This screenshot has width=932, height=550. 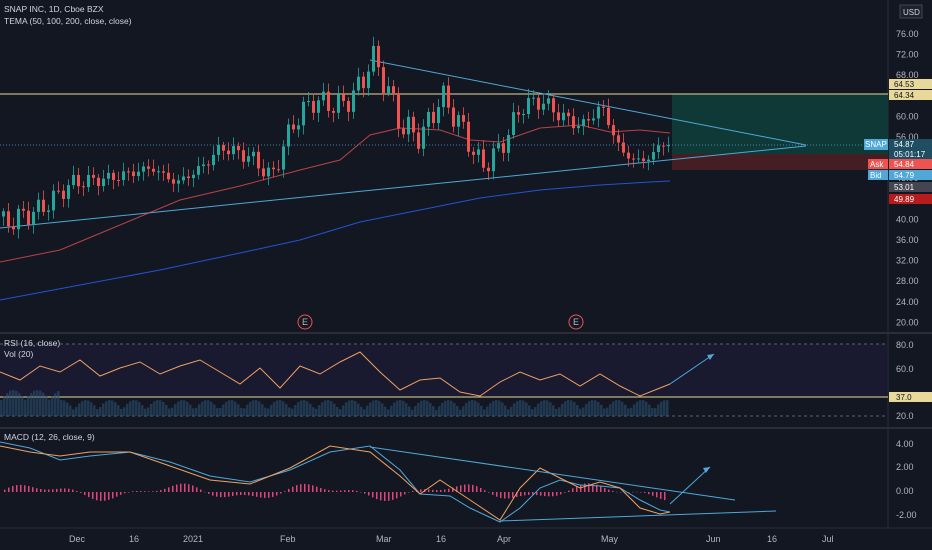 What do you see at coordinates (588, 102) in the screenshot?
I see `upper-trendline` at bounding box center [588, 102].